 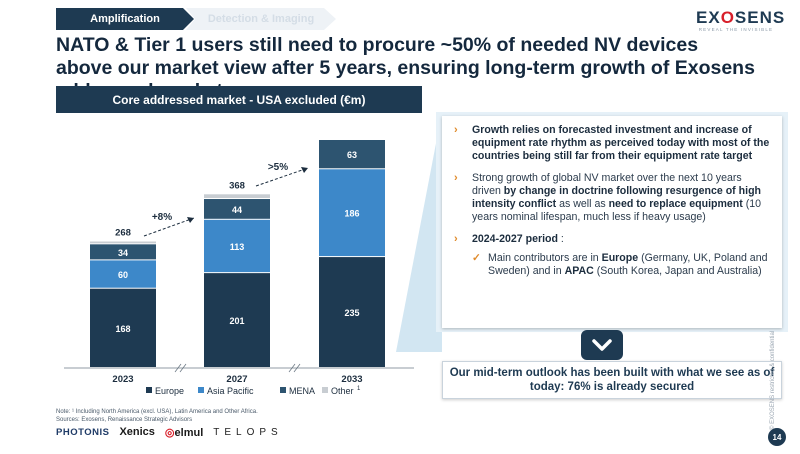 What do you see at coordinates (169, 391) in the screenshot?
I see `legend-label-europe: Europe` at bounding box center [169, 391].